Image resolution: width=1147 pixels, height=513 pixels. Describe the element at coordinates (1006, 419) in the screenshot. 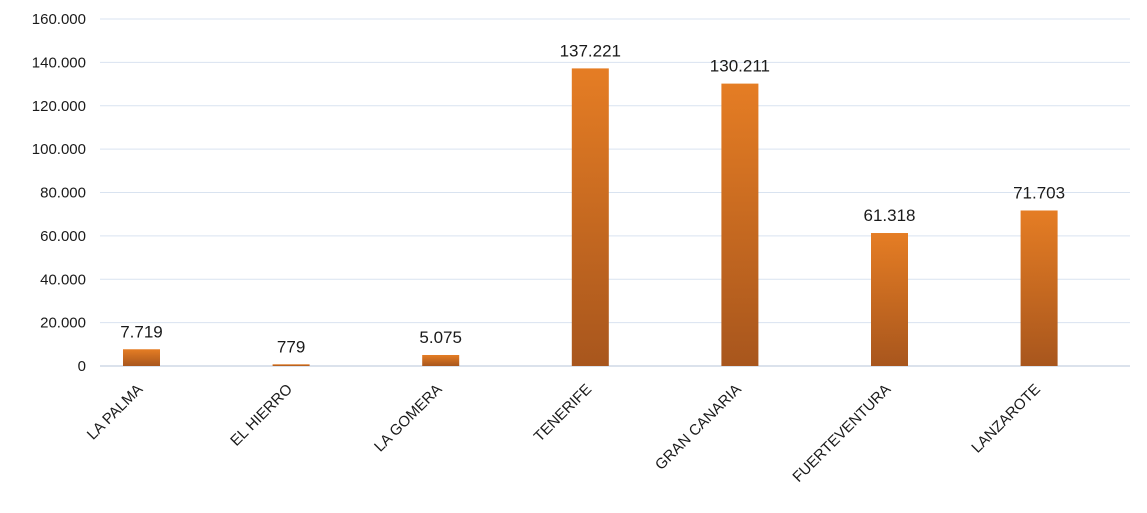

I see `x-tick-label: LANZAROTE` at that location.